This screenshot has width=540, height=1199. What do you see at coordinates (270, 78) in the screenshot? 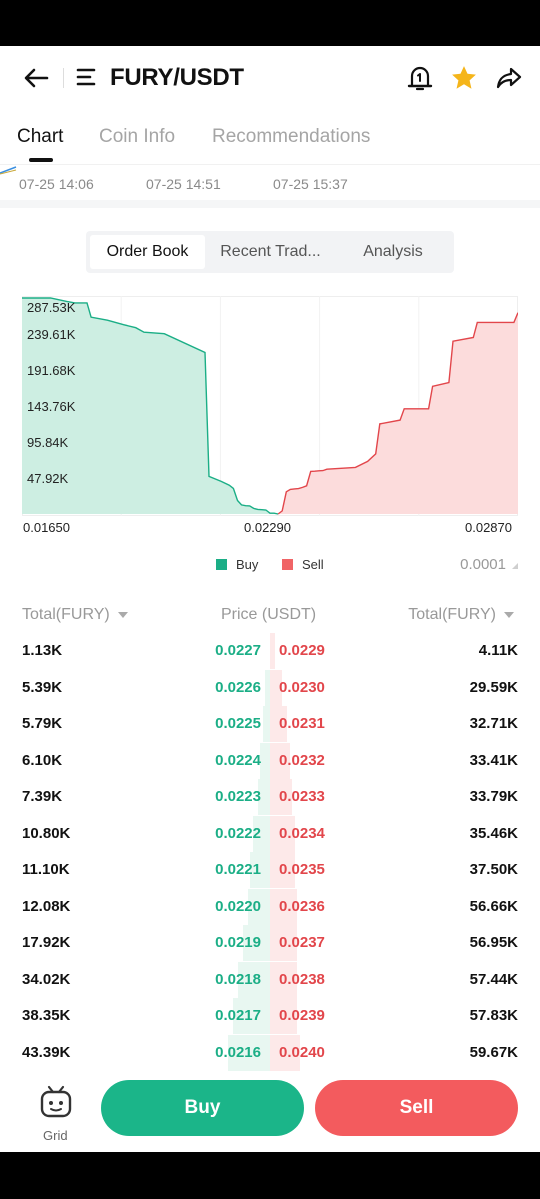
I see `header: FURY/USDT` at bounding box center [270, 78].